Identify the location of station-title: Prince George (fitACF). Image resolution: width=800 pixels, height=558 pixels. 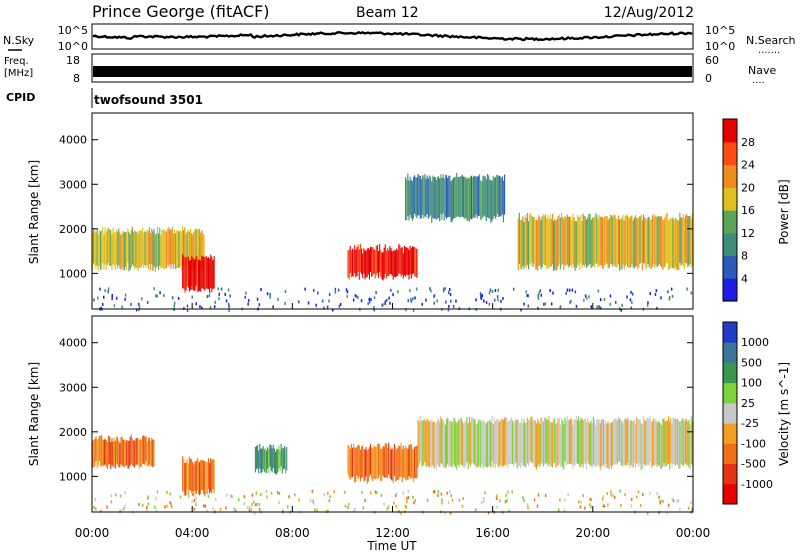
(181, 11).